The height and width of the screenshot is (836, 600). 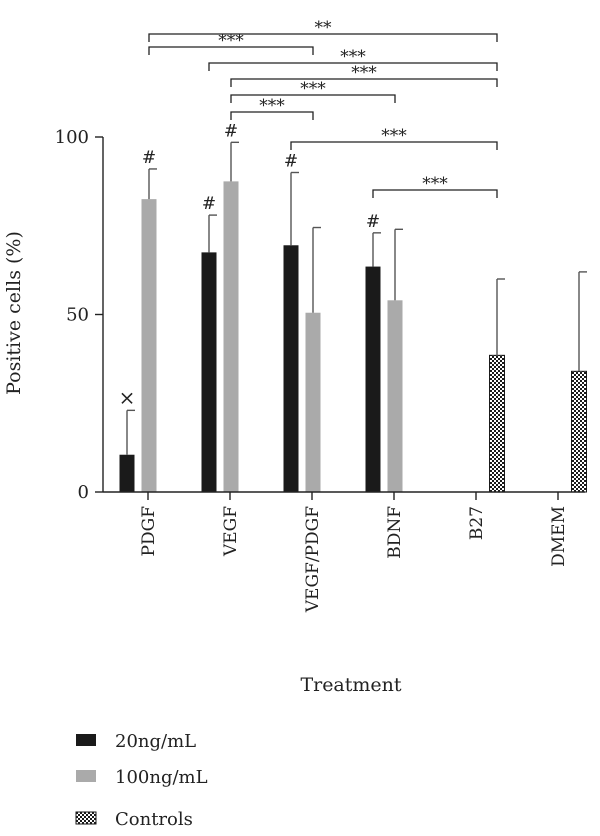 I want to click on legend-label: 20ng/mL, so click(x=155, y=741).